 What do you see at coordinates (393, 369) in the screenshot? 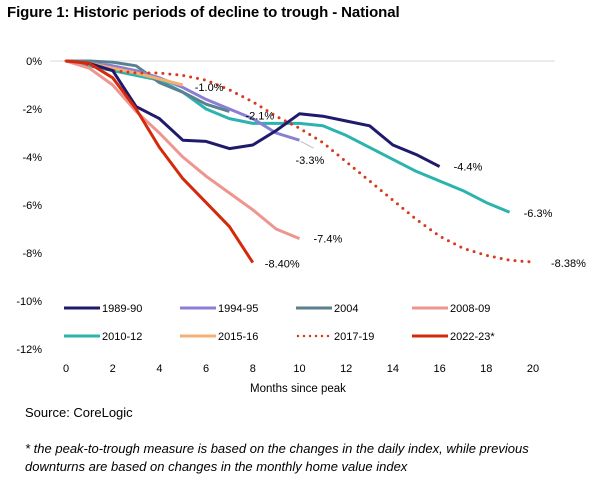
I see `x-tick-label: 14` at bounding box center [393, 369].